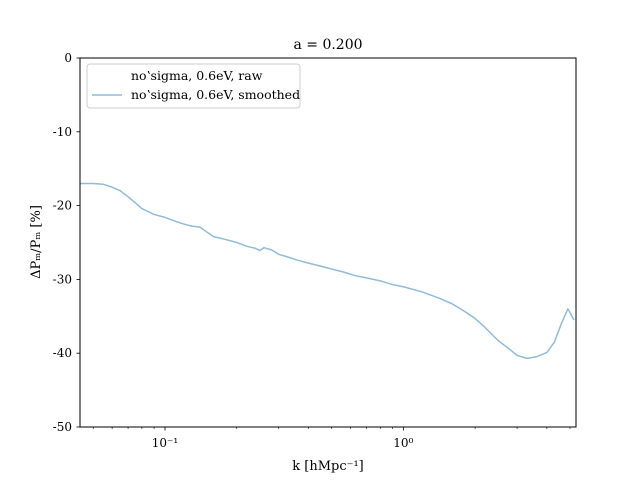  What do you see at coordinates (62, 427) in the screenshot?
I see `y-tick-label: -50` at bounding box center [62, 427].